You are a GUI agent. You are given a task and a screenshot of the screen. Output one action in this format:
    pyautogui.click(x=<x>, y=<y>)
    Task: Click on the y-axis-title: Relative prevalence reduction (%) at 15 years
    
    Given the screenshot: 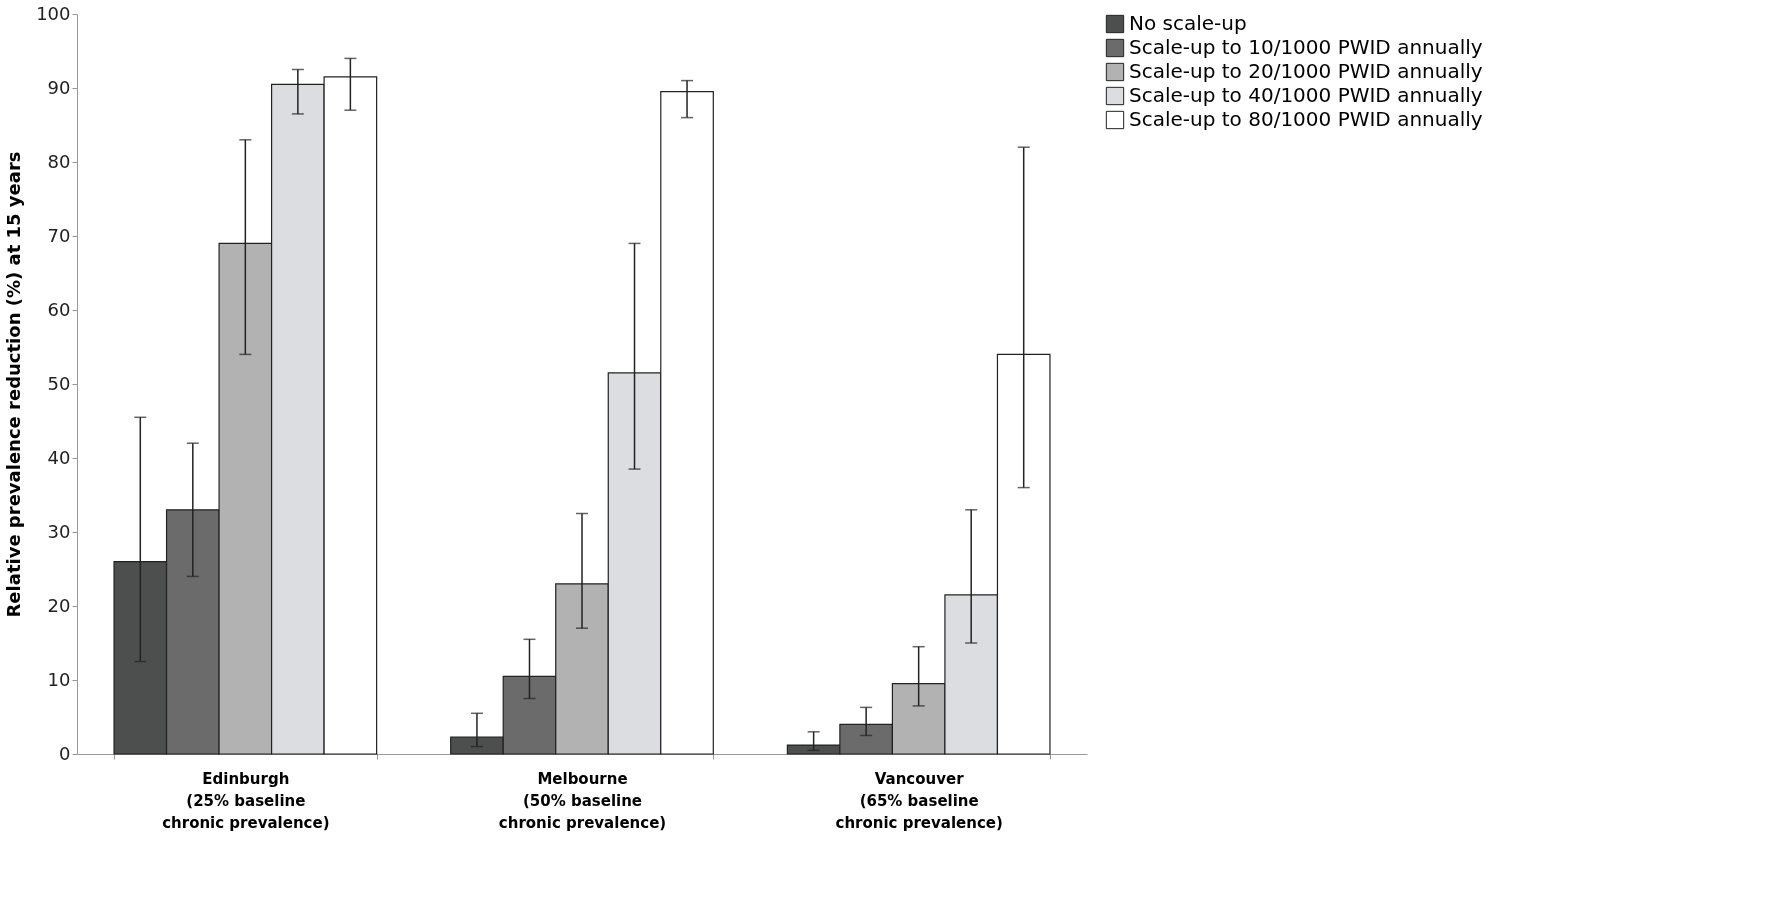 What is the action you would take?
    pyautogui.click(x=14, y=384)
    